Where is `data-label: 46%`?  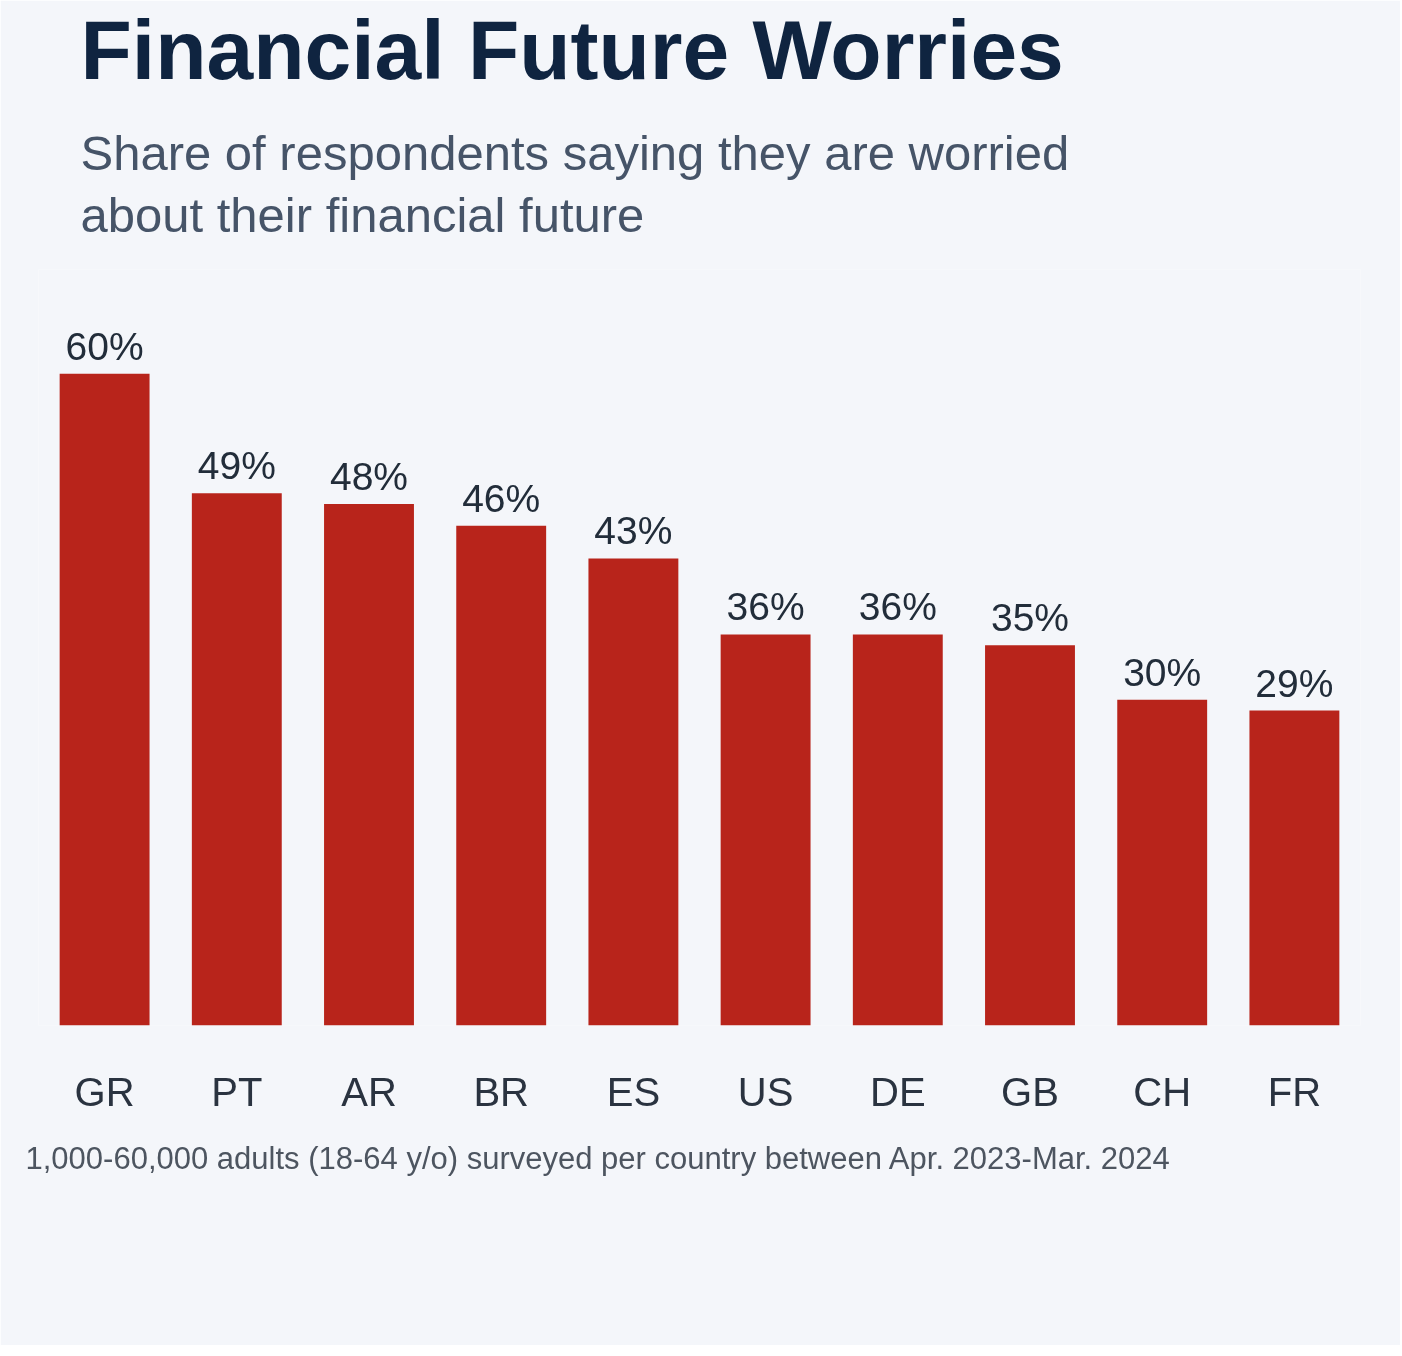 data-label: 46% is located at coordinates (501, 498).